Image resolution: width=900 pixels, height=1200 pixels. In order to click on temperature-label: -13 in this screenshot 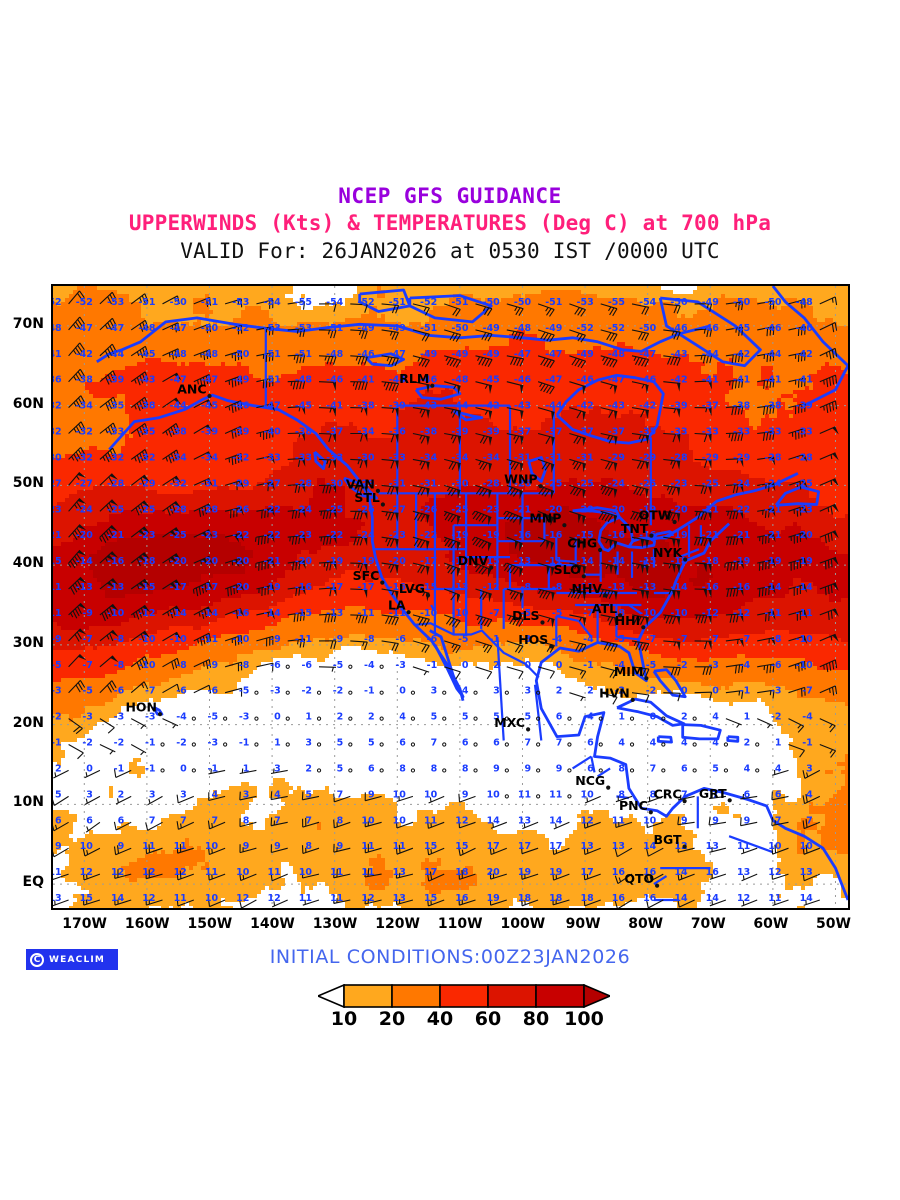, I will do `click(84, 587)`.